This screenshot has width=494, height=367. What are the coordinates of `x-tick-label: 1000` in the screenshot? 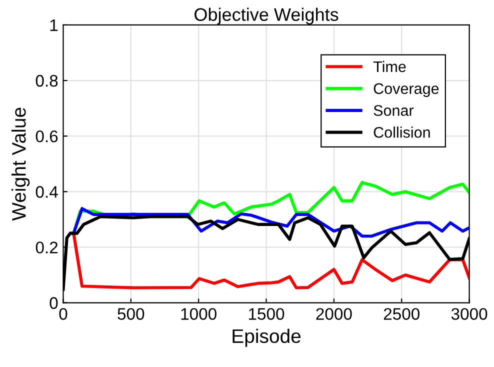 It's located at (198, 314).